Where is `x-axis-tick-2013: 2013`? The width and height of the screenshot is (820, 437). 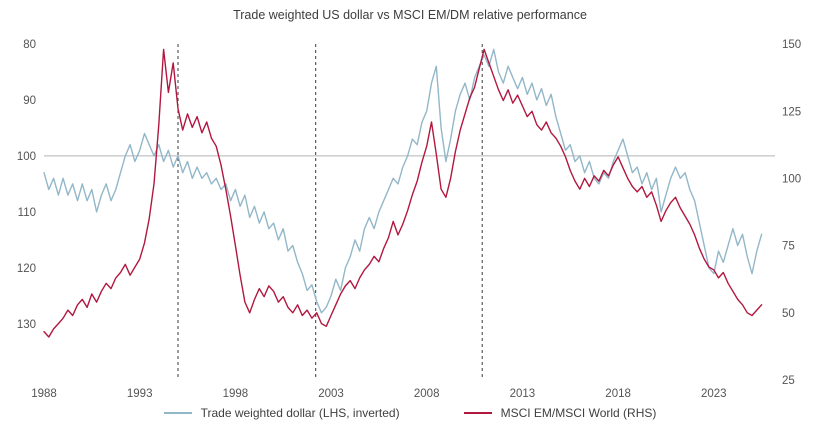 x-axis-tick-2013: 2013 is located at coordinates (523, 394).